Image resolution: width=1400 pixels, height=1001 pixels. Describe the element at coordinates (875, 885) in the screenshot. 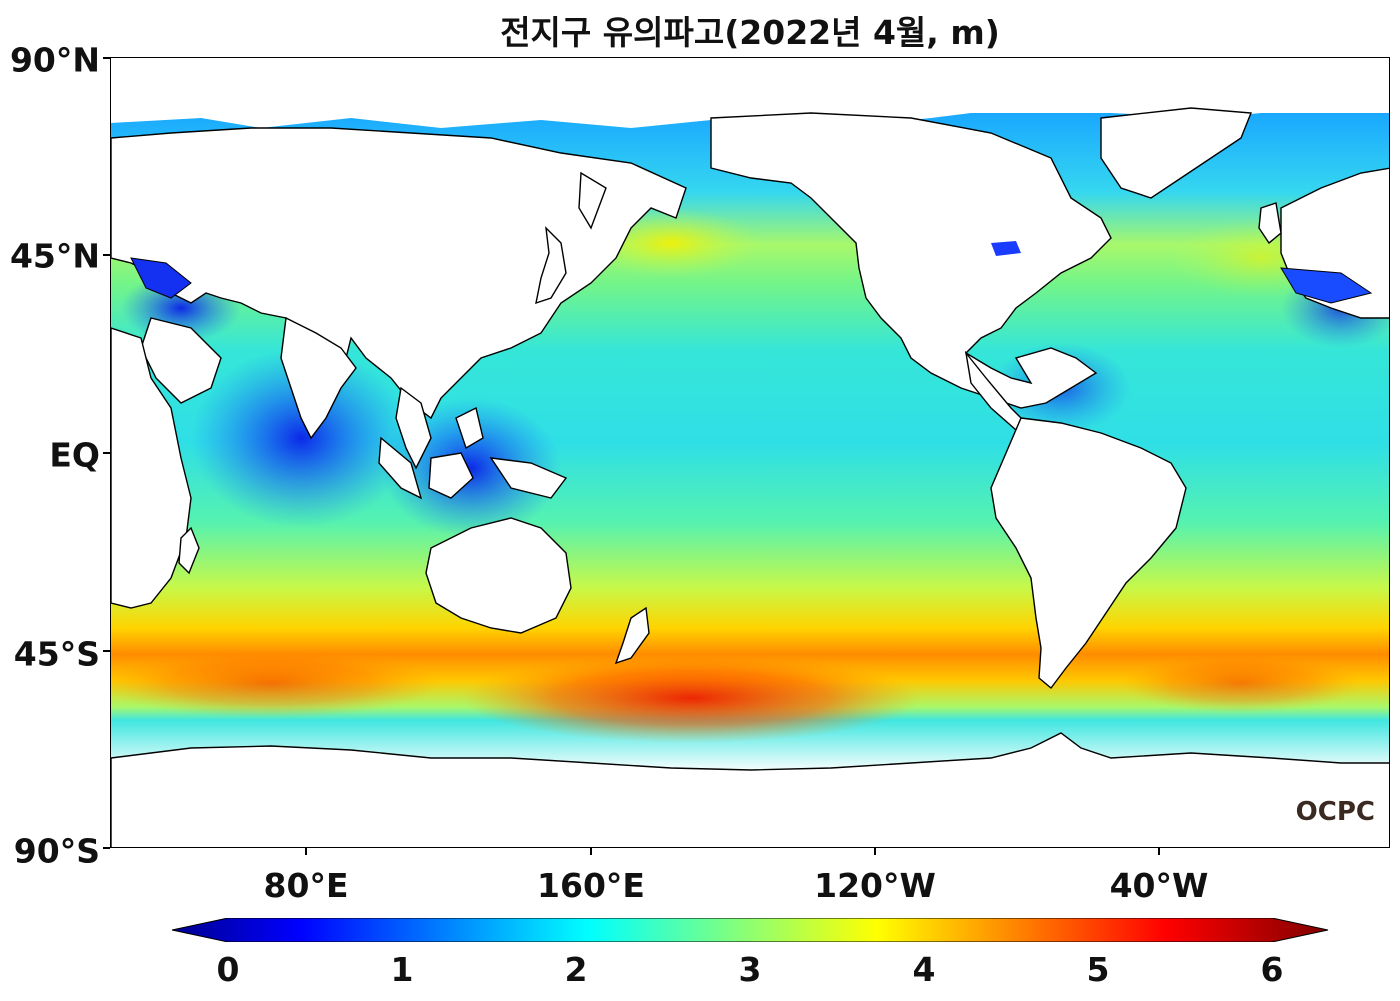

I see `lon-label-120w: 120°W` at that location.